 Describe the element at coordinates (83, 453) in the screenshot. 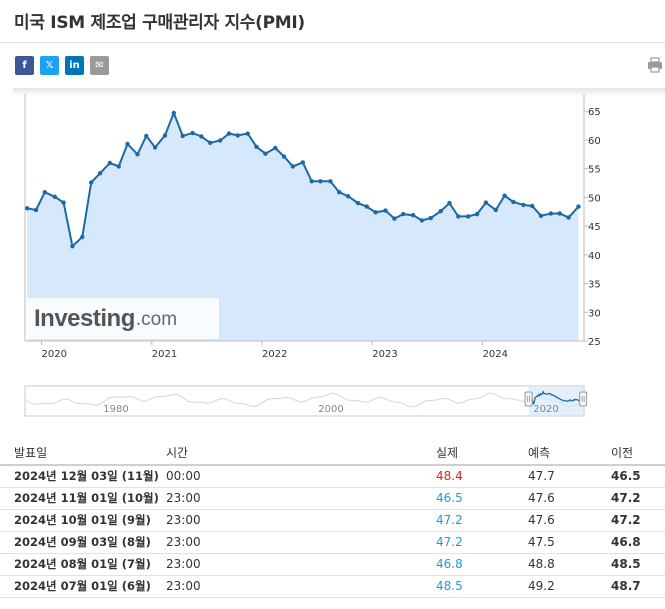

I see `header-release-date: 발표일` at that location.